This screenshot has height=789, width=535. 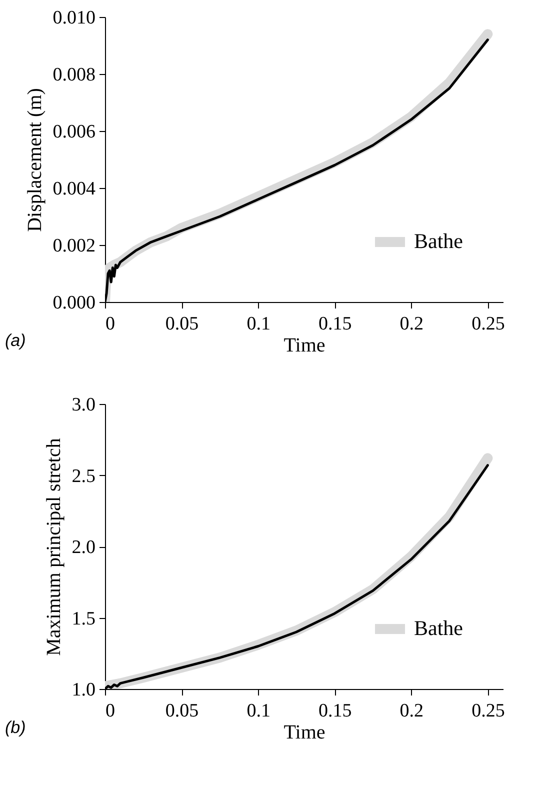 I want to click on y-tick-label: 1.0, so click(x=84, y=690).